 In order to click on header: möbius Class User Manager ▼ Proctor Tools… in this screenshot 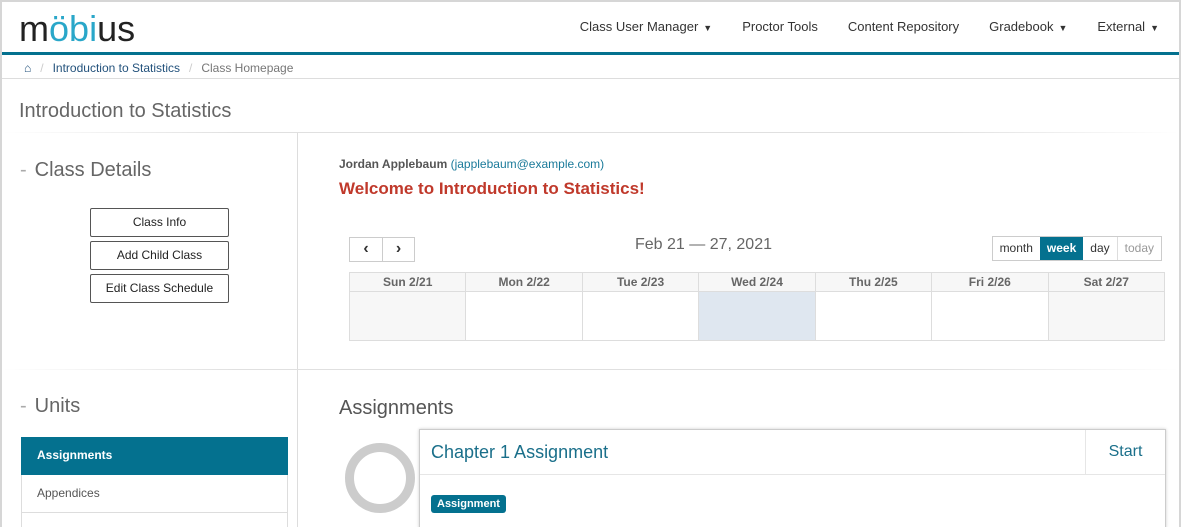, I will do `click(590, 28)`.